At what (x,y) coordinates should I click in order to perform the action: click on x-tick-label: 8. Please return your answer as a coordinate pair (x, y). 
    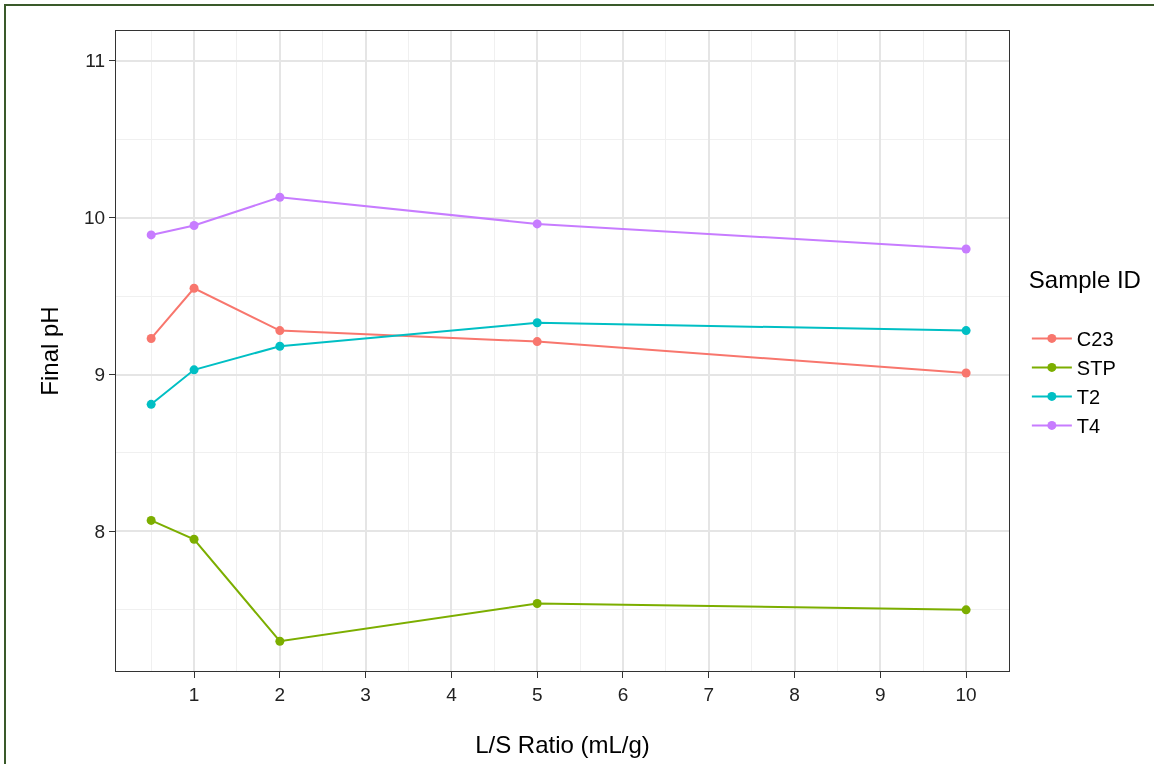
    Looking at the image, I should click on (794, 694).